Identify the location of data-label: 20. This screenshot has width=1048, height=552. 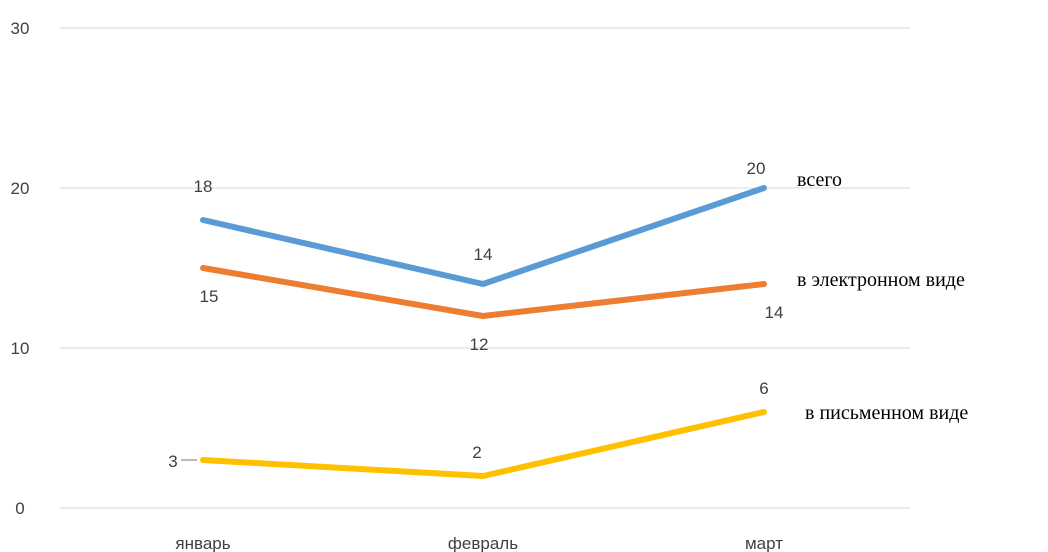
(756, 168).